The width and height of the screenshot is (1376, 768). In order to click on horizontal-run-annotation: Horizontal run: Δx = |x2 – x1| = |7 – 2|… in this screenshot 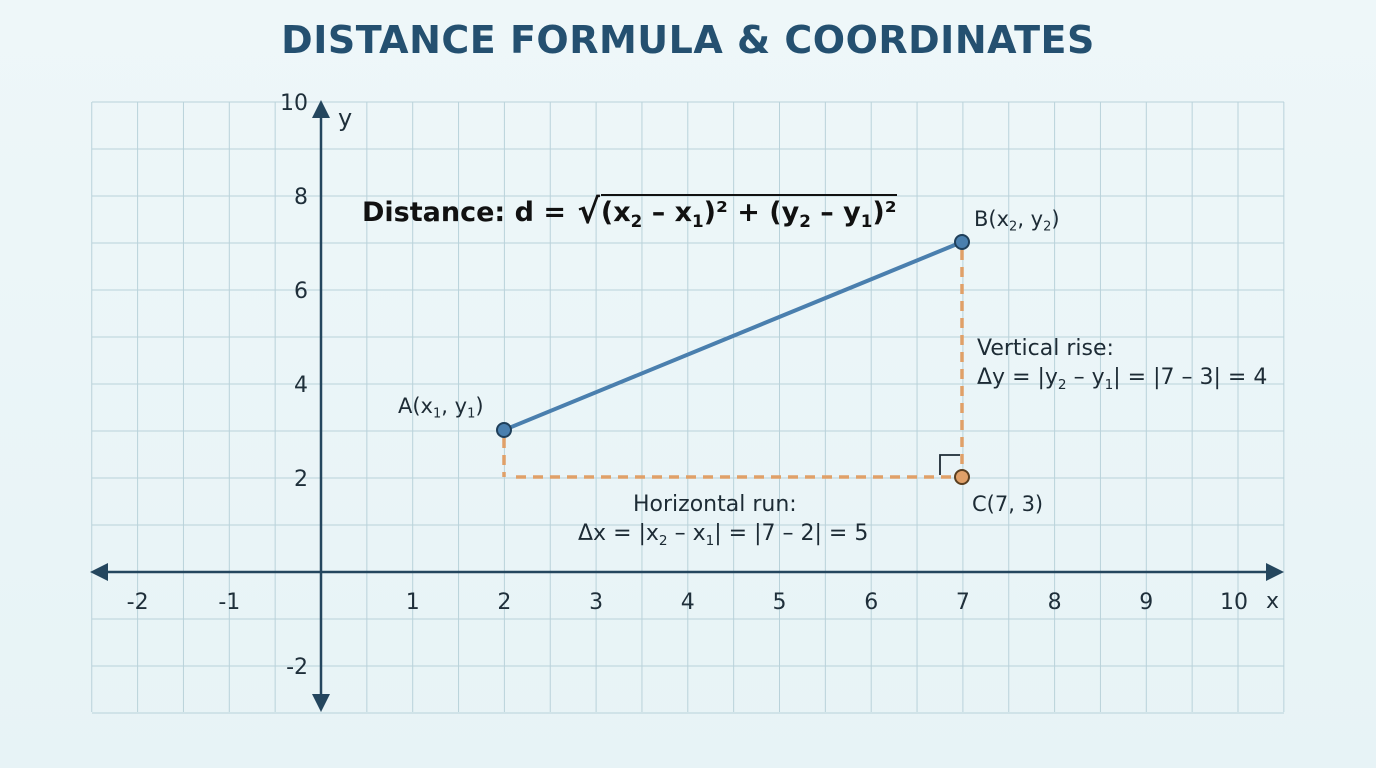, I will do `click(723, 520)`.